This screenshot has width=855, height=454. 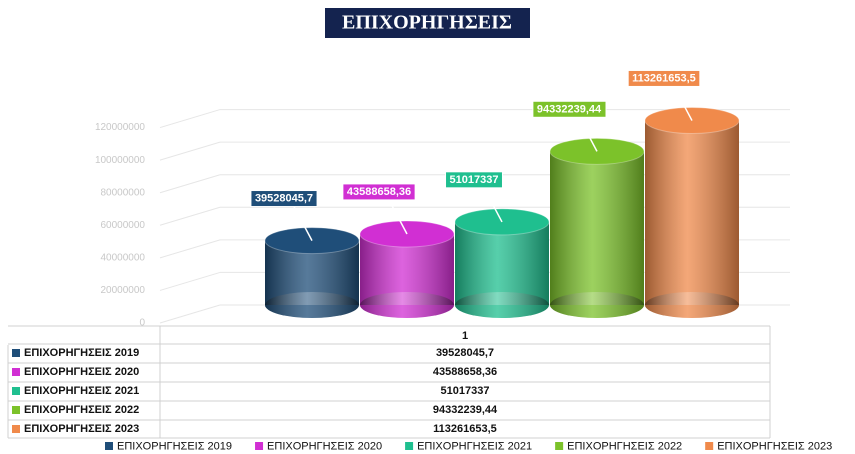 What do you see at coordinates (465, 410) in the screenshot?
I see `table-value: 94332239,44` at bounding box center [465, 410].